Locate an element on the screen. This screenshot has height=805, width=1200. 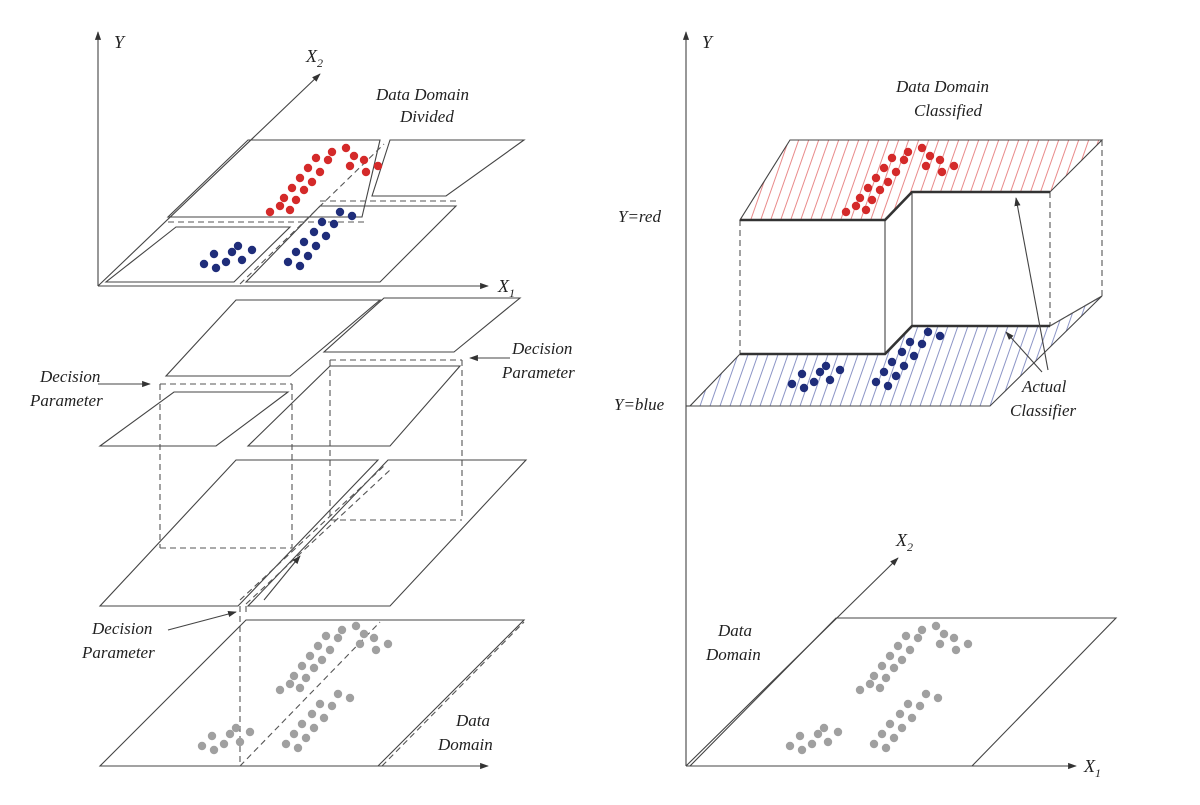
domain-split-line is located at coordinates (453, 694).